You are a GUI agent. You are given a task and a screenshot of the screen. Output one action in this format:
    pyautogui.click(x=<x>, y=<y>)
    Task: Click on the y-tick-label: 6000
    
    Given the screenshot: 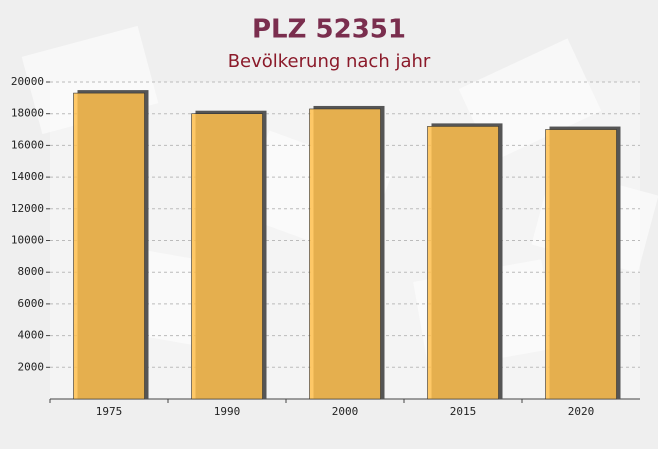 What is the action you would take?
    pyautogui.click(x=31, y=303)
    